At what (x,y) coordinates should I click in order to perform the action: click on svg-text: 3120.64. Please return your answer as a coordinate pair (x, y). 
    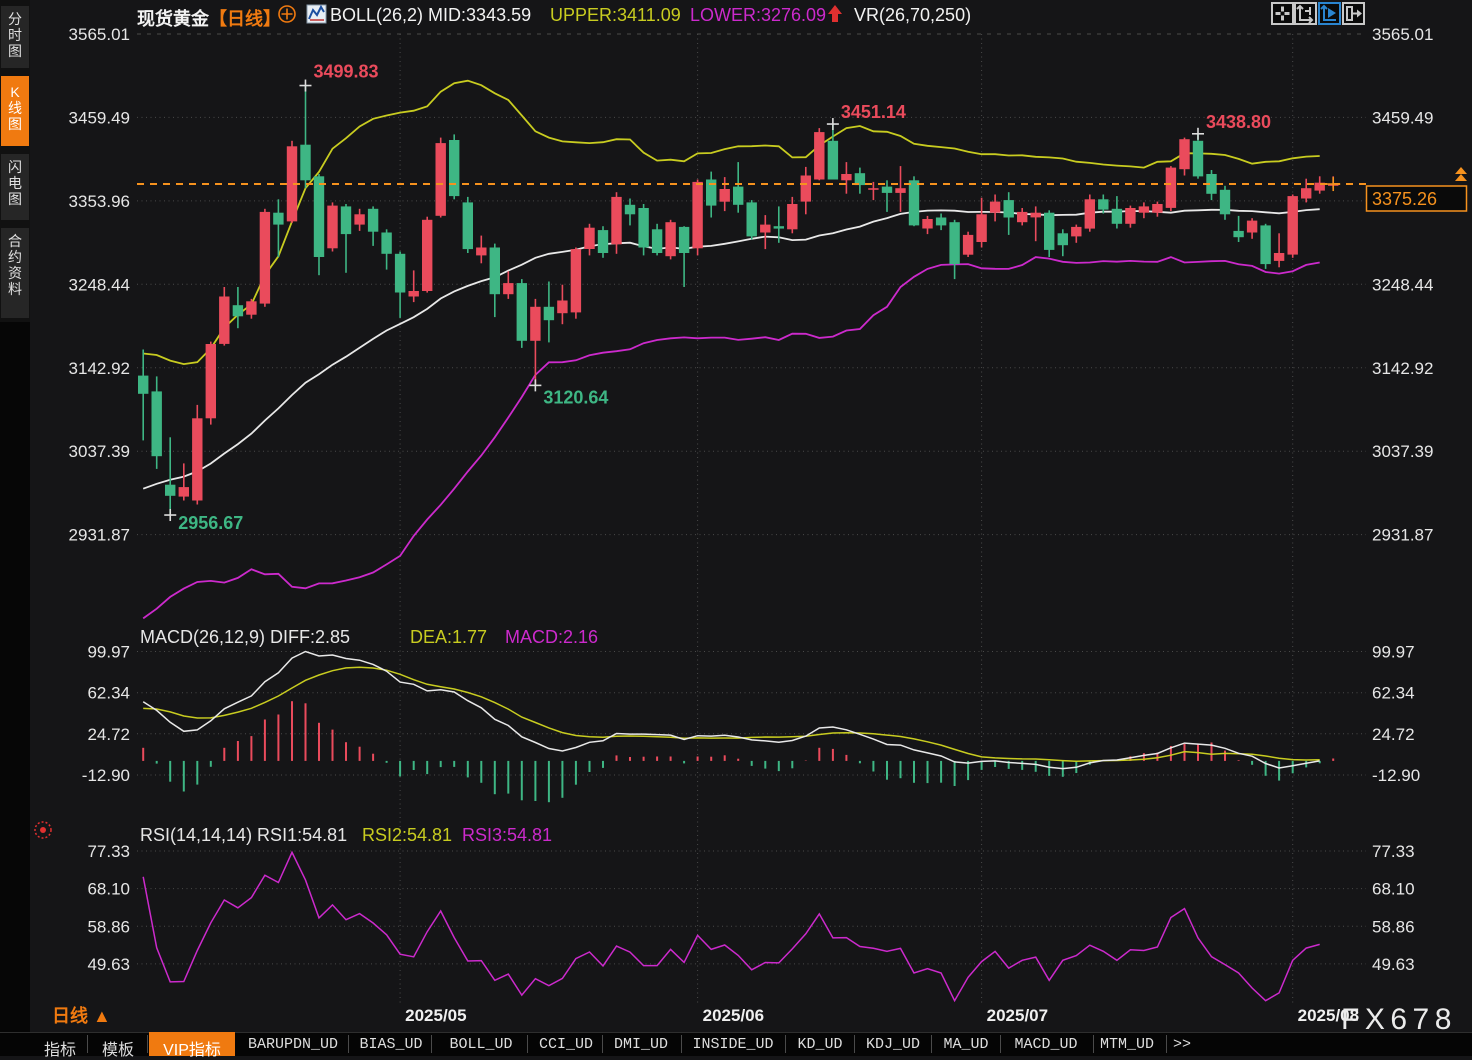
    Looking at the image, I should click on (575, 397).